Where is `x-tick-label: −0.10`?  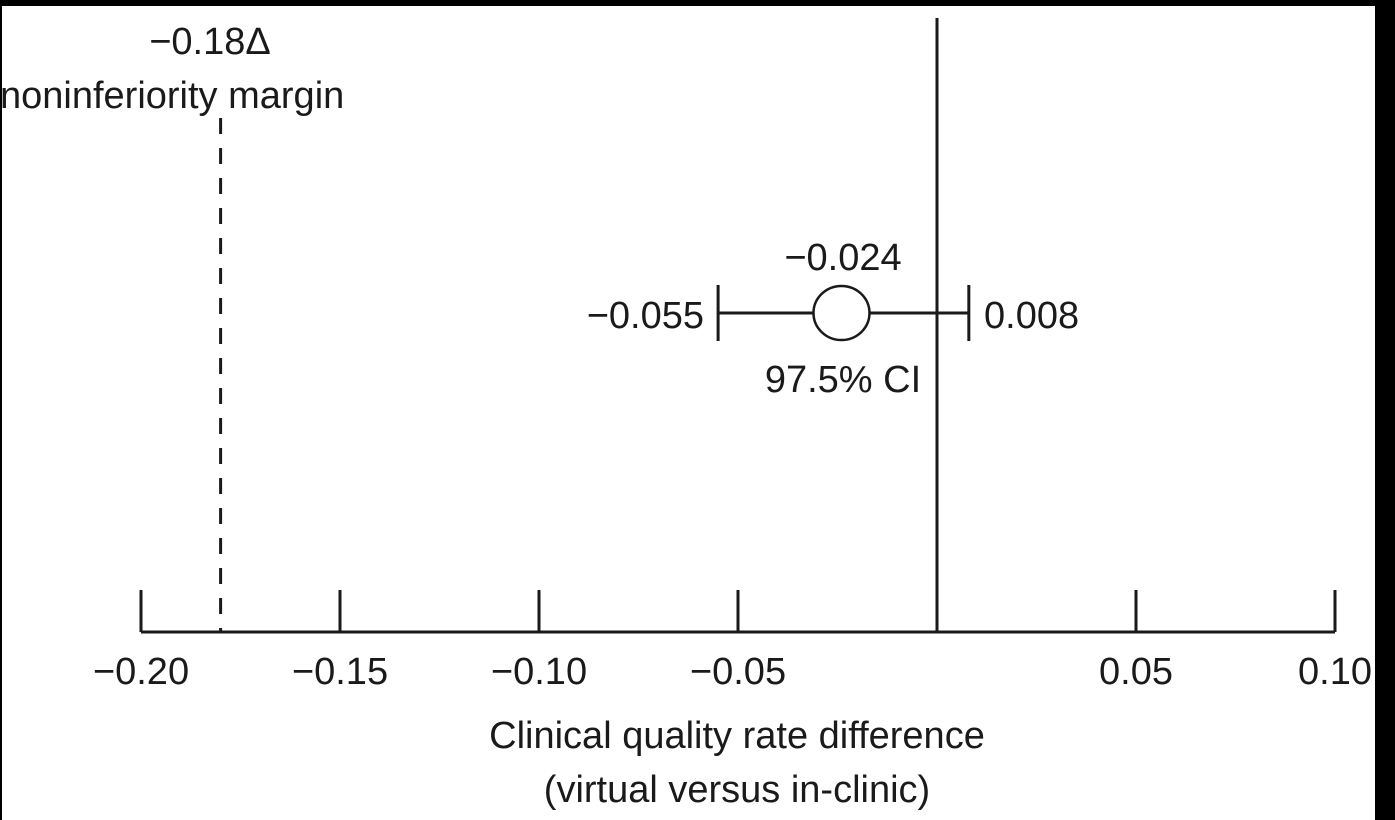
x-tick-label: −0.10 is located at coordinates (539, 672).